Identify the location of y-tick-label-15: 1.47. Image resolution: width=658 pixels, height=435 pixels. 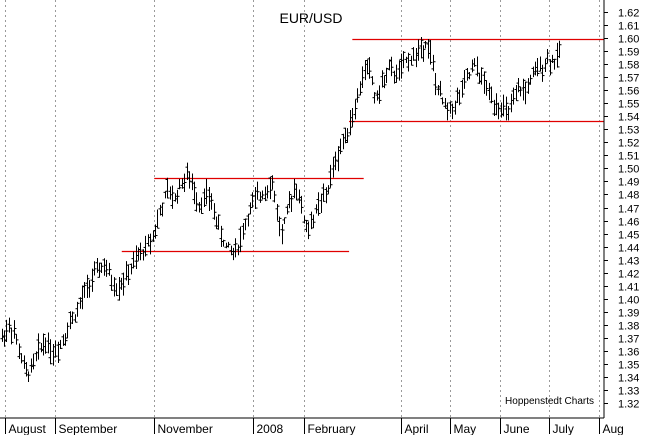
(628, 210).